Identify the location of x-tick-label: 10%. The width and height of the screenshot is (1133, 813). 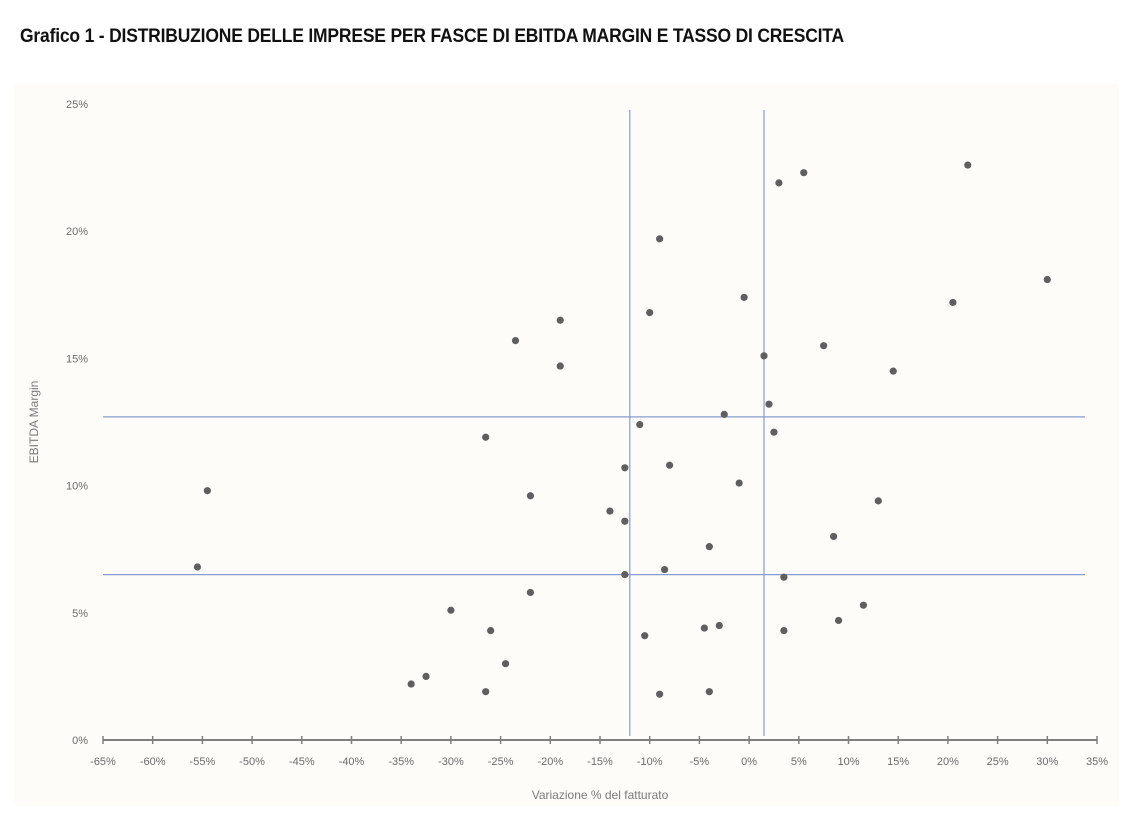
(848, 762).